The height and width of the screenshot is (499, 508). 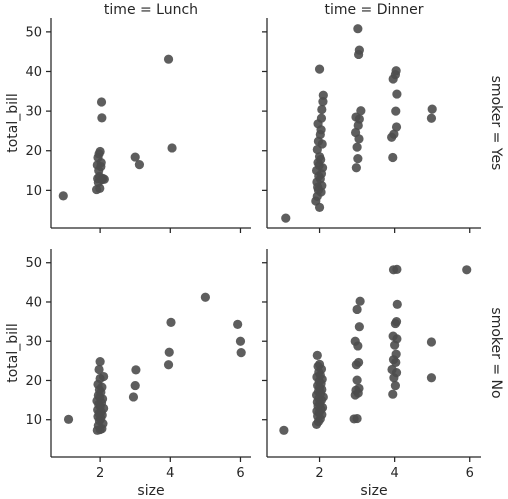 I want to click on row-facet-title: smoker = No, so click(x=496, y=352).